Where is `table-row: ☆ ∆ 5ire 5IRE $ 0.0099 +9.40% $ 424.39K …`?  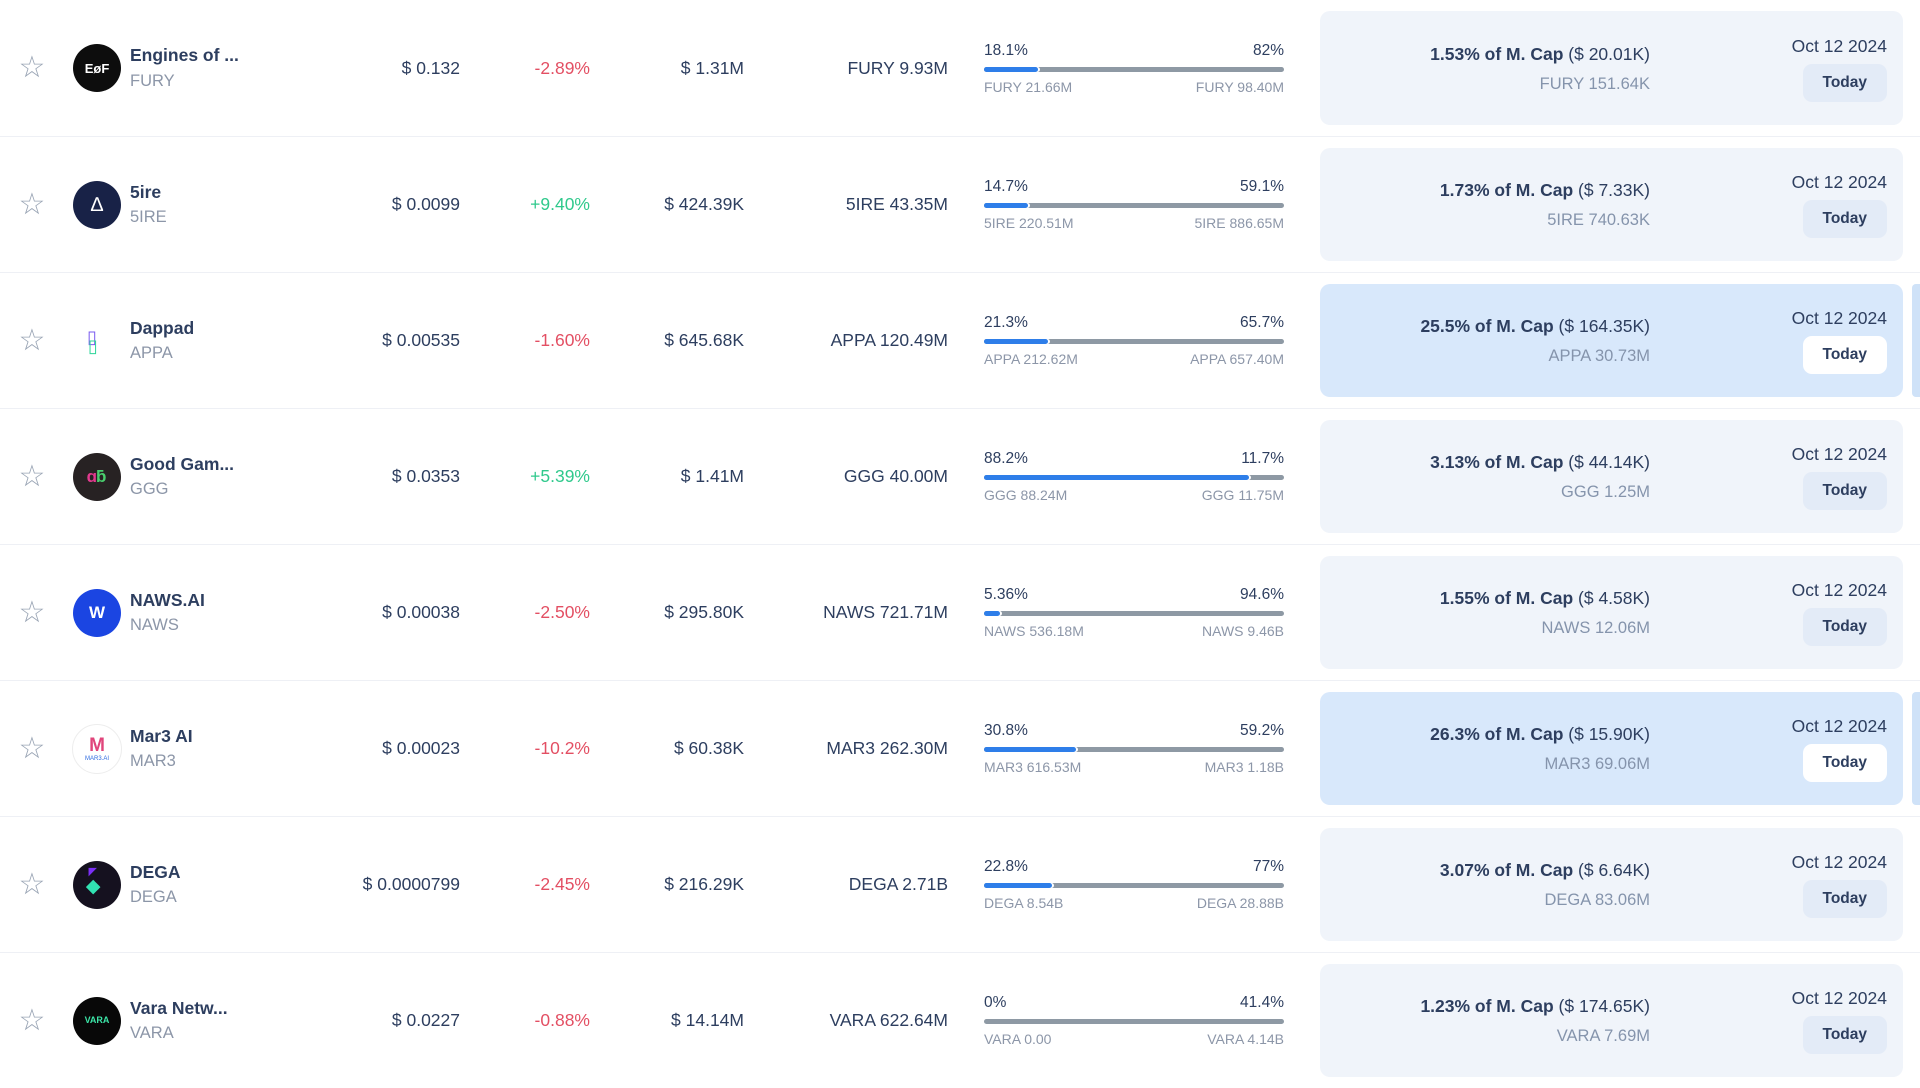 table-row: ☆ ∆ 5ire 5IRE $ 0.0099 +9.40% $ 424.39K … is located at coordinates (960, 204).